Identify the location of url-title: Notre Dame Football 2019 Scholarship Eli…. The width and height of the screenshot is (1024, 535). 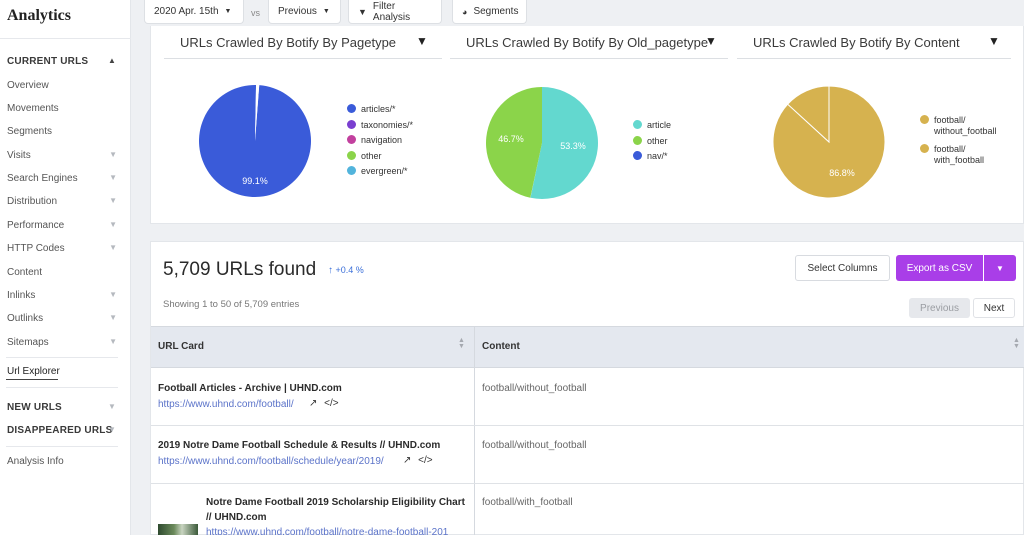
(335, 502).